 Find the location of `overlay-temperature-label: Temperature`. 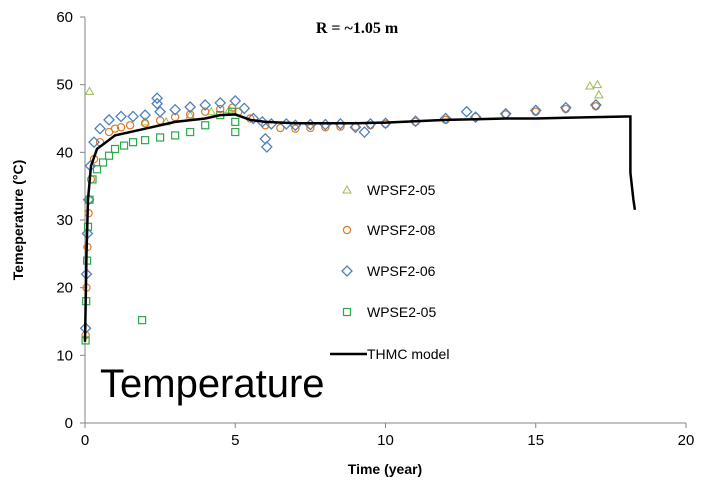

overlay-temperature-label: Temperature is located at coordinates (212, 384).